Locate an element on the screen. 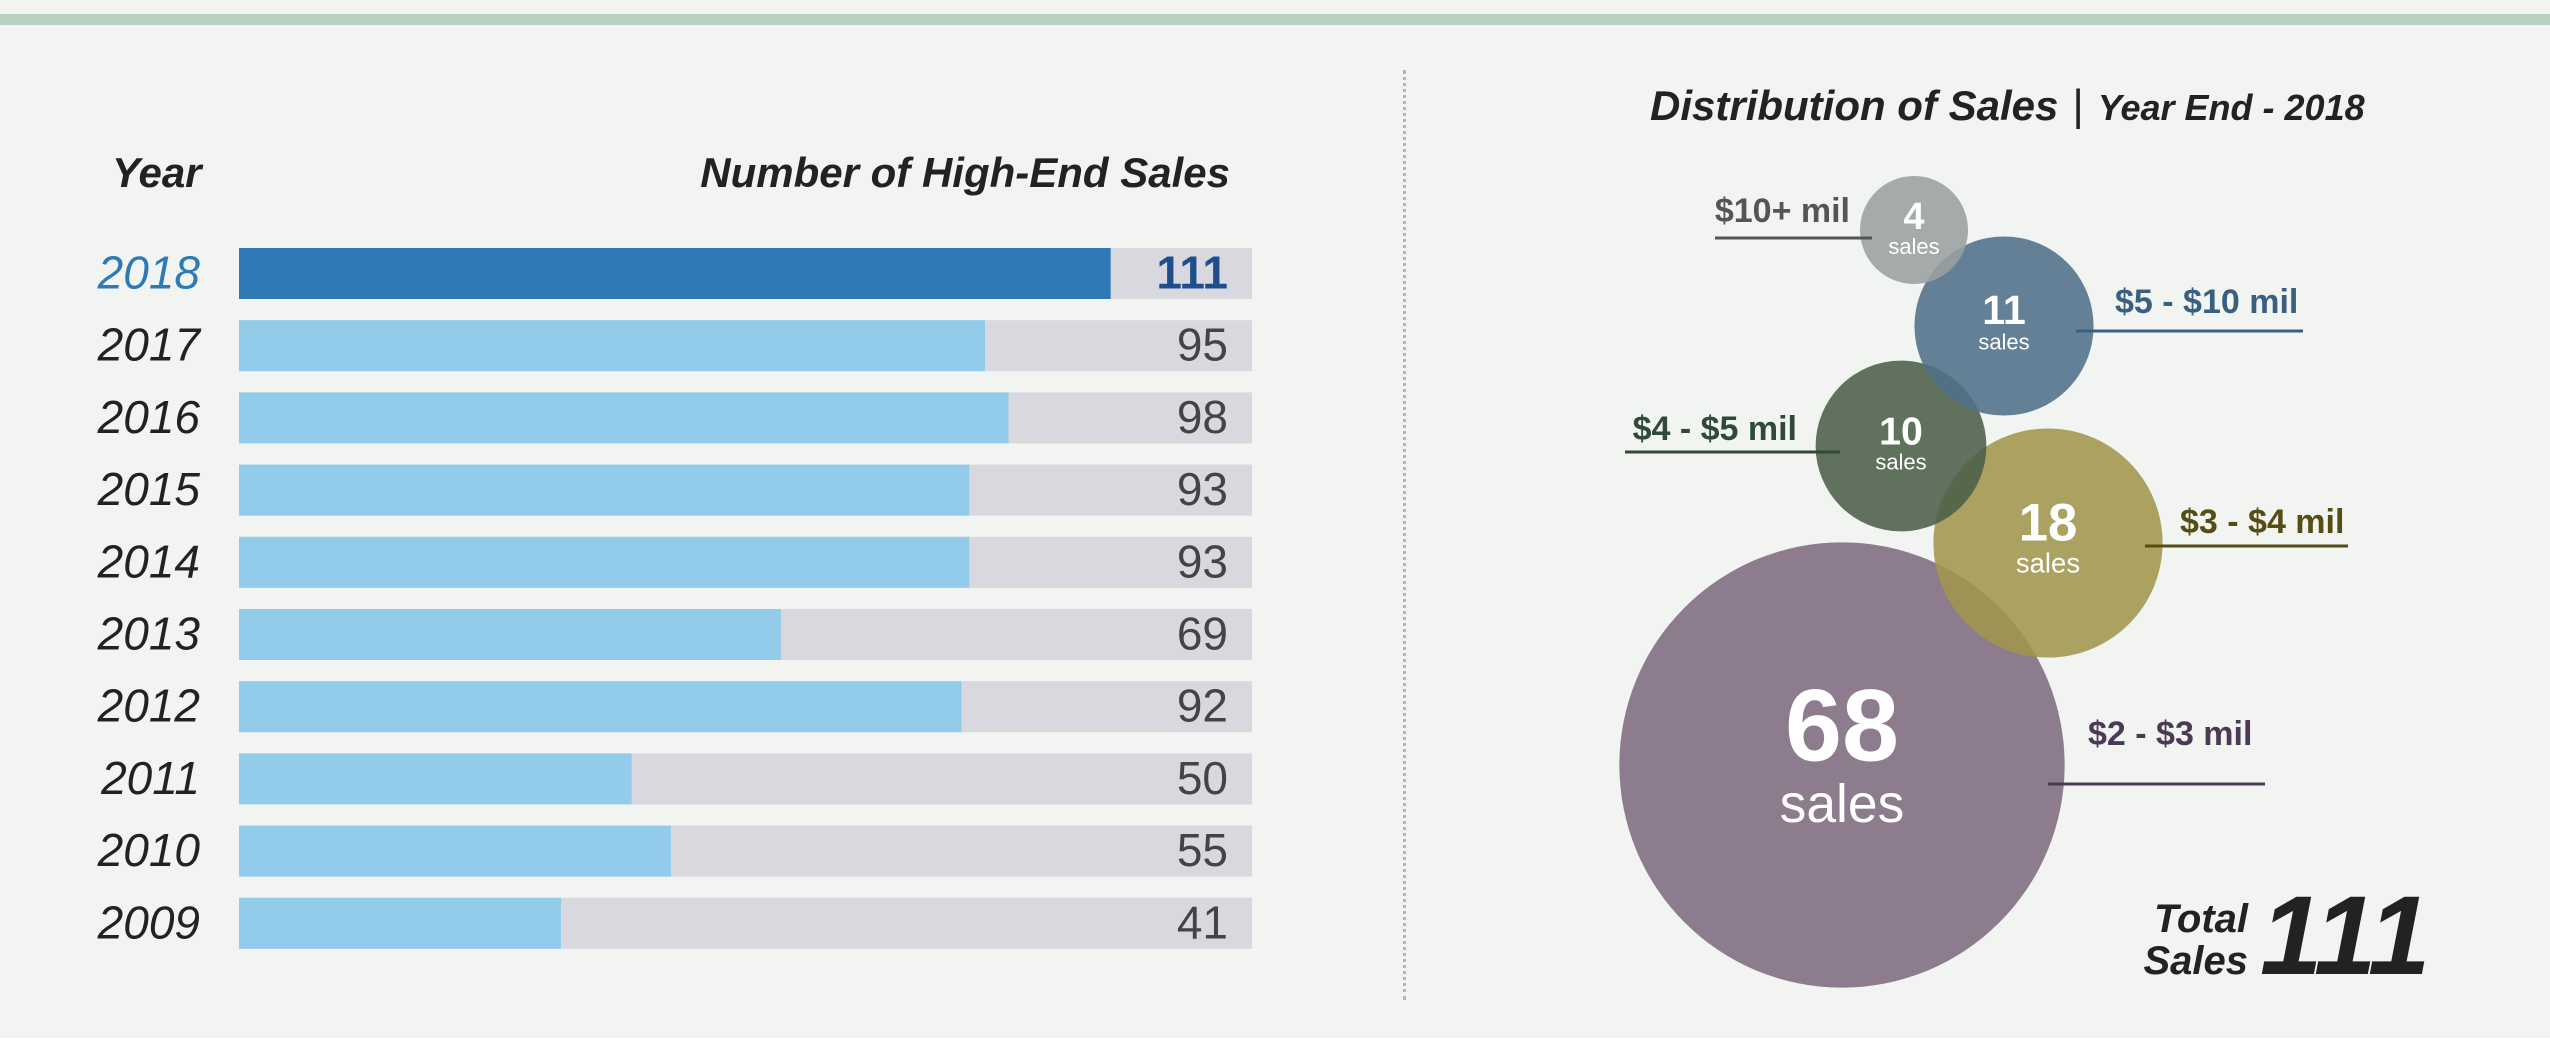  bubble-range-label: $3 - $4 mil is located at coordinates (2262, 522).